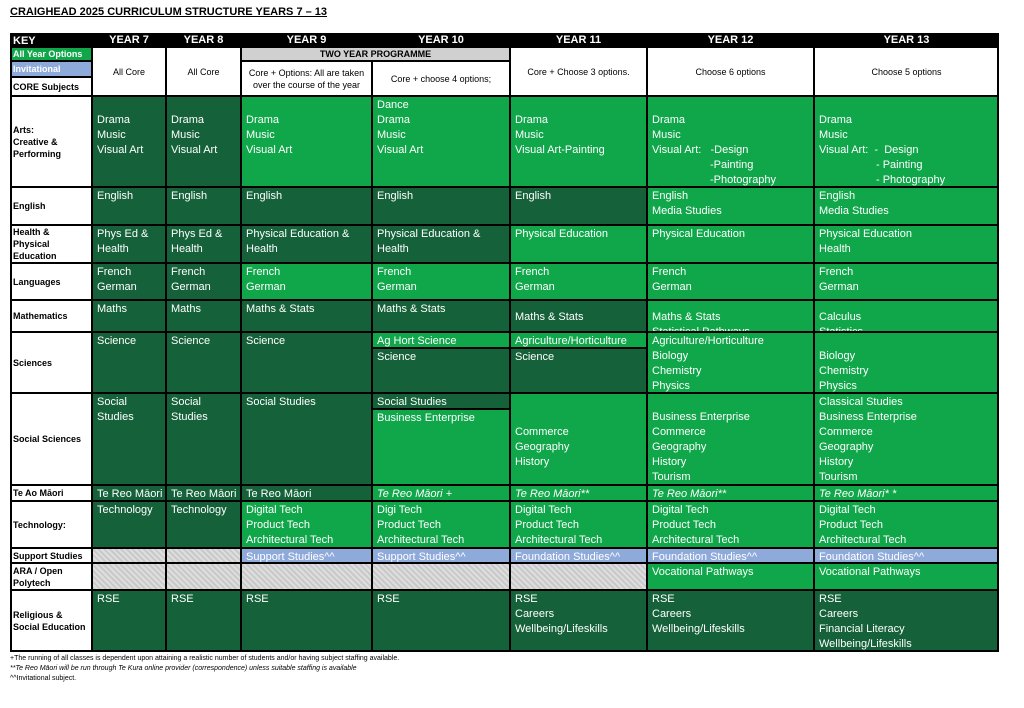  Describe the element at coordinates (31, 244) in the screenshot. I see `area-label-line: Physical` at that location.